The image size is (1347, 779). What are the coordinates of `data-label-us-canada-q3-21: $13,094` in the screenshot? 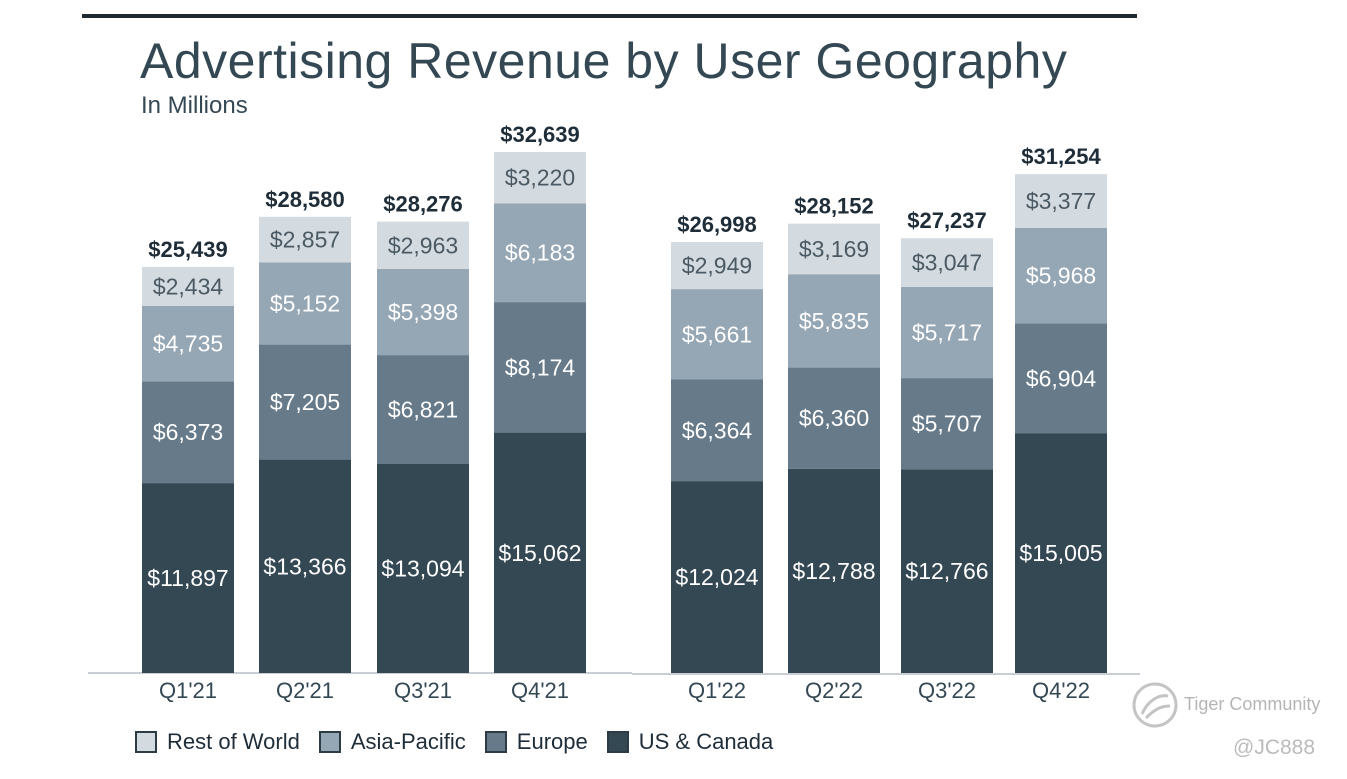 It's located at (422, 569).